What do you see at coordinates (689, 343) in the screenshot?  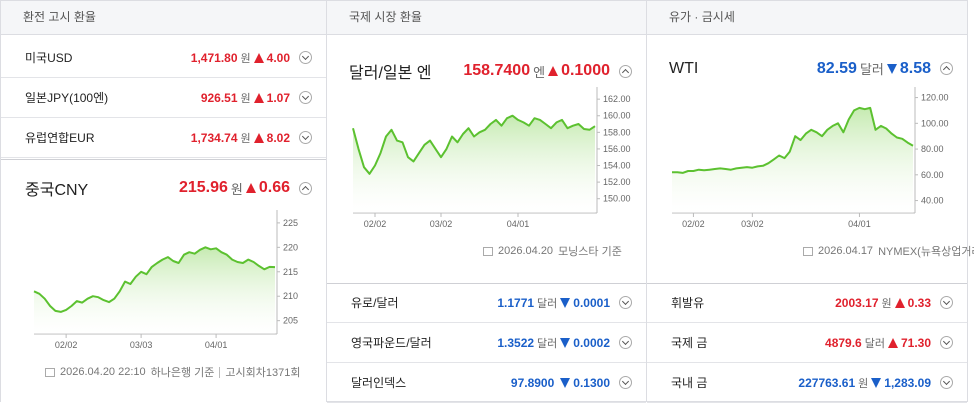 I see `row-name: 국제 금` at bounding box center [689, 343].